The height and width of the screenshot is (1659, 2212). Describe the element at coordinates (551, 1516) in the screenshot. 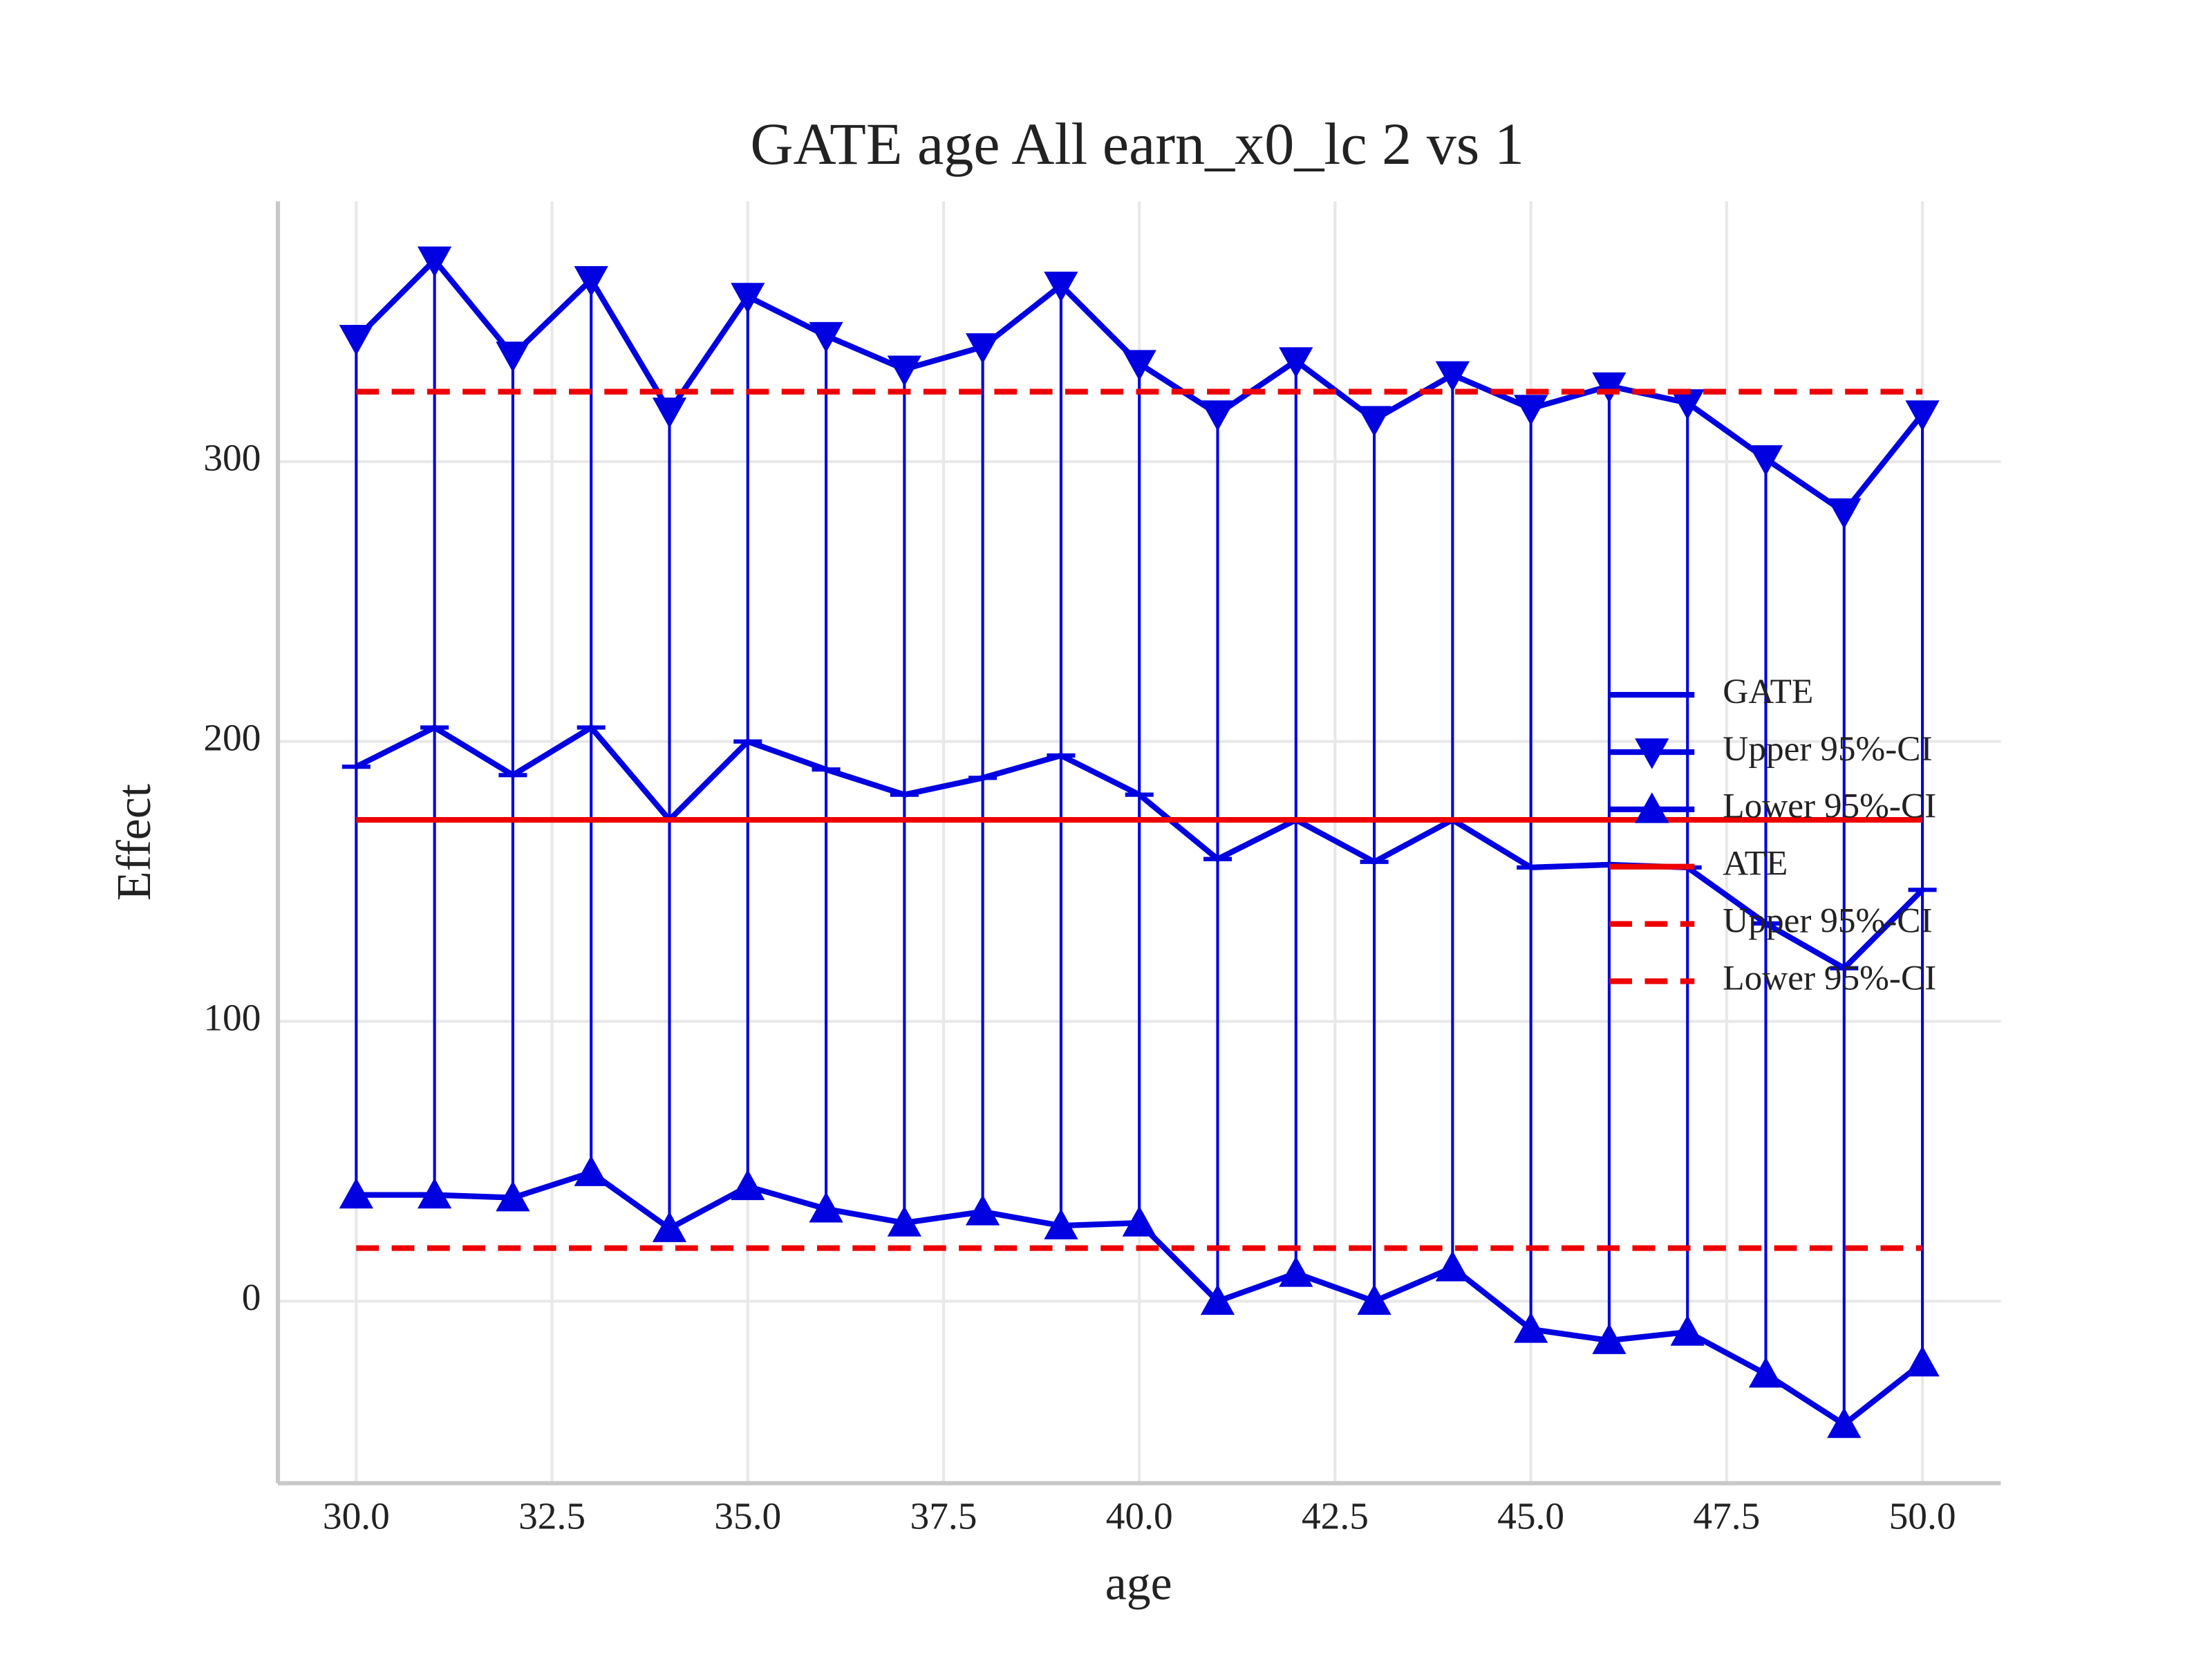

I see `x-tick-label: 32.5` at that location.